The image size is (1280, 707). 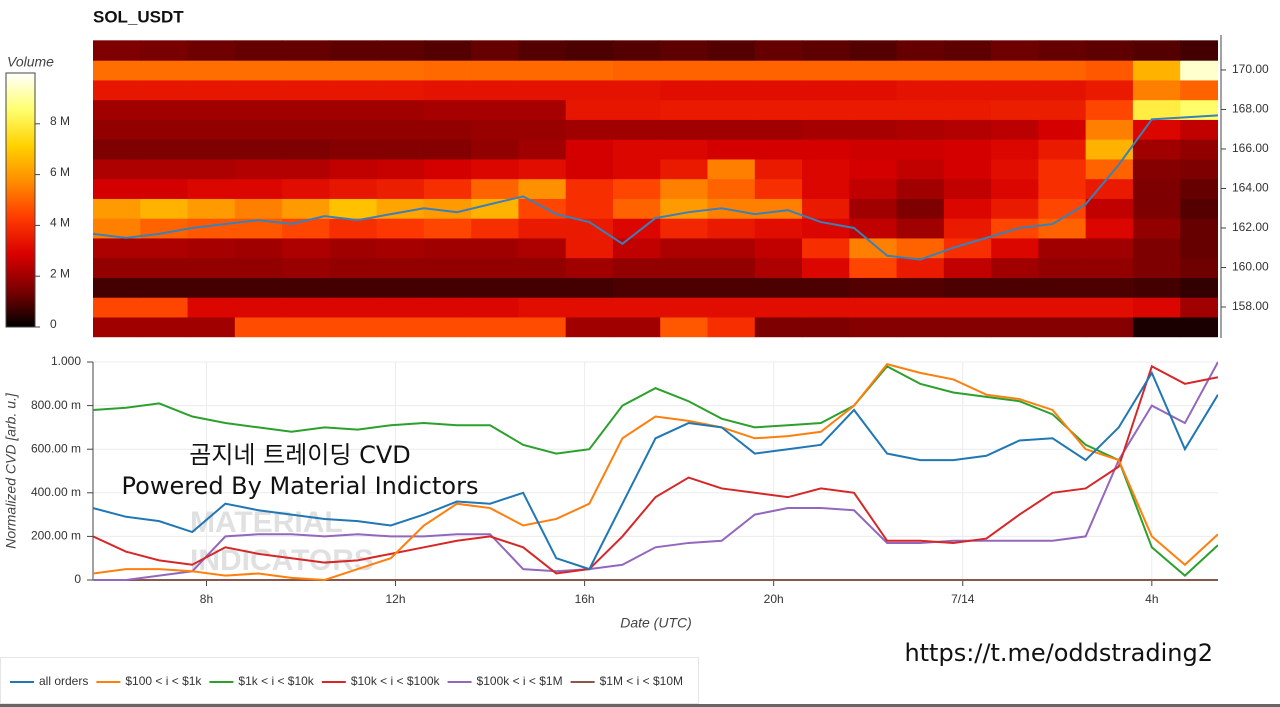 I want to click on y-tick-label: 158.00, so click(x=1250, y=306).